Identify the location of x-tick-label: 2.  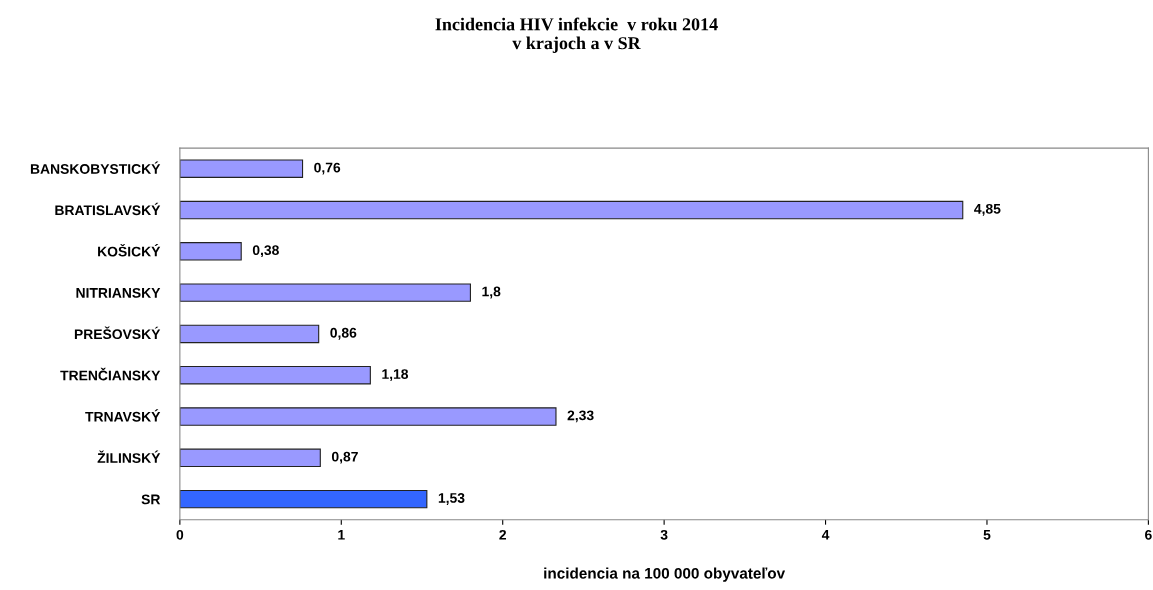
(503, 534).